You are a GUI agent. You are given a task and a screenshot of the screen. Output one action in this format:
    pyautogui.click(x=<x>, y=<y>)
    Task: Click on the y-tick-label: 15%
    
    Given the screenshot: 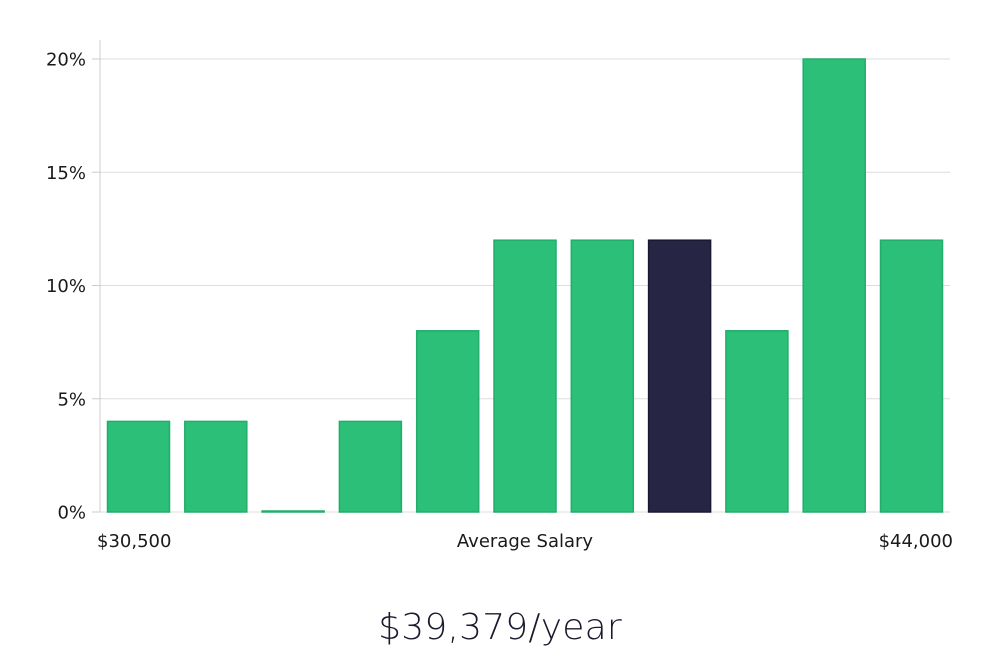 What is the action you would take?
    pyautogui.click(x=66, y=173)
    